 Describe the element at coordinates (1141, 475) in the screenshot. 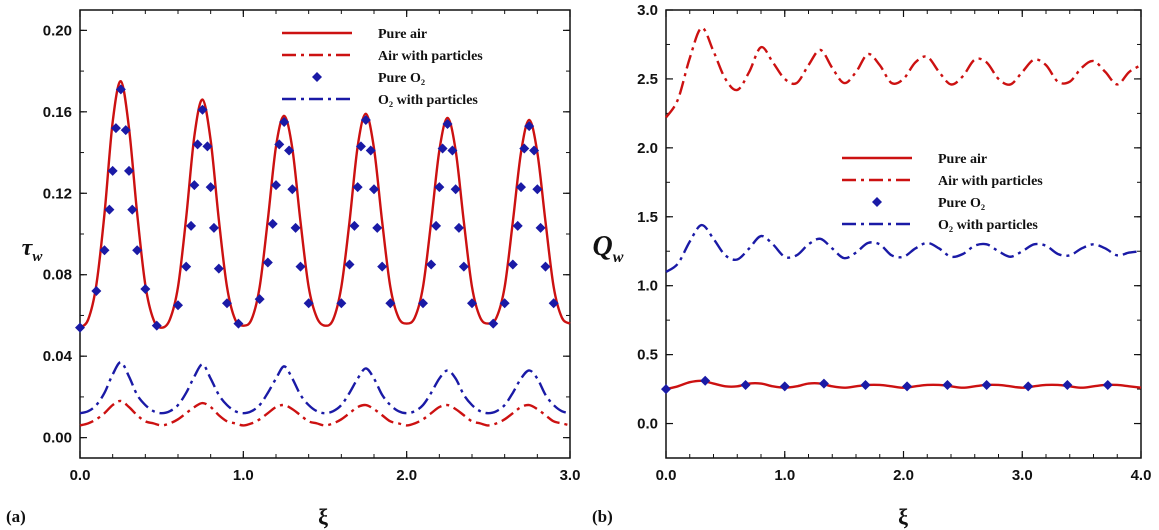

I see `x-tick-label: 4.0` at that location.